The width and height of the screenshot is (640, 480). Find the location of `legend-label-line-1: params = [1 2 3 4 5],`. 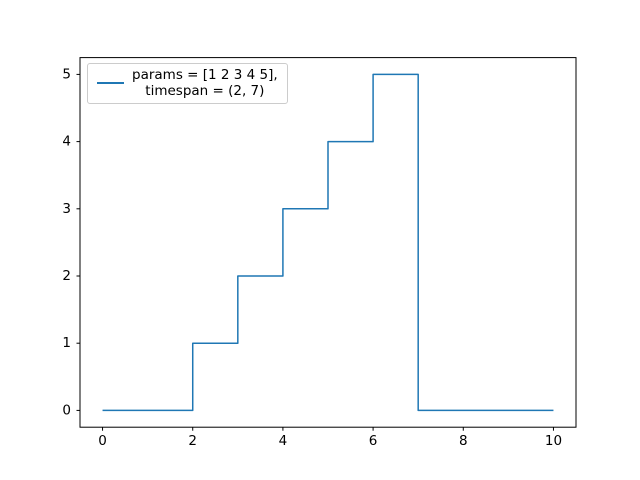

legend-label-line-1: params = [1 2 3 4 5], is located at coordinates (205, 75).